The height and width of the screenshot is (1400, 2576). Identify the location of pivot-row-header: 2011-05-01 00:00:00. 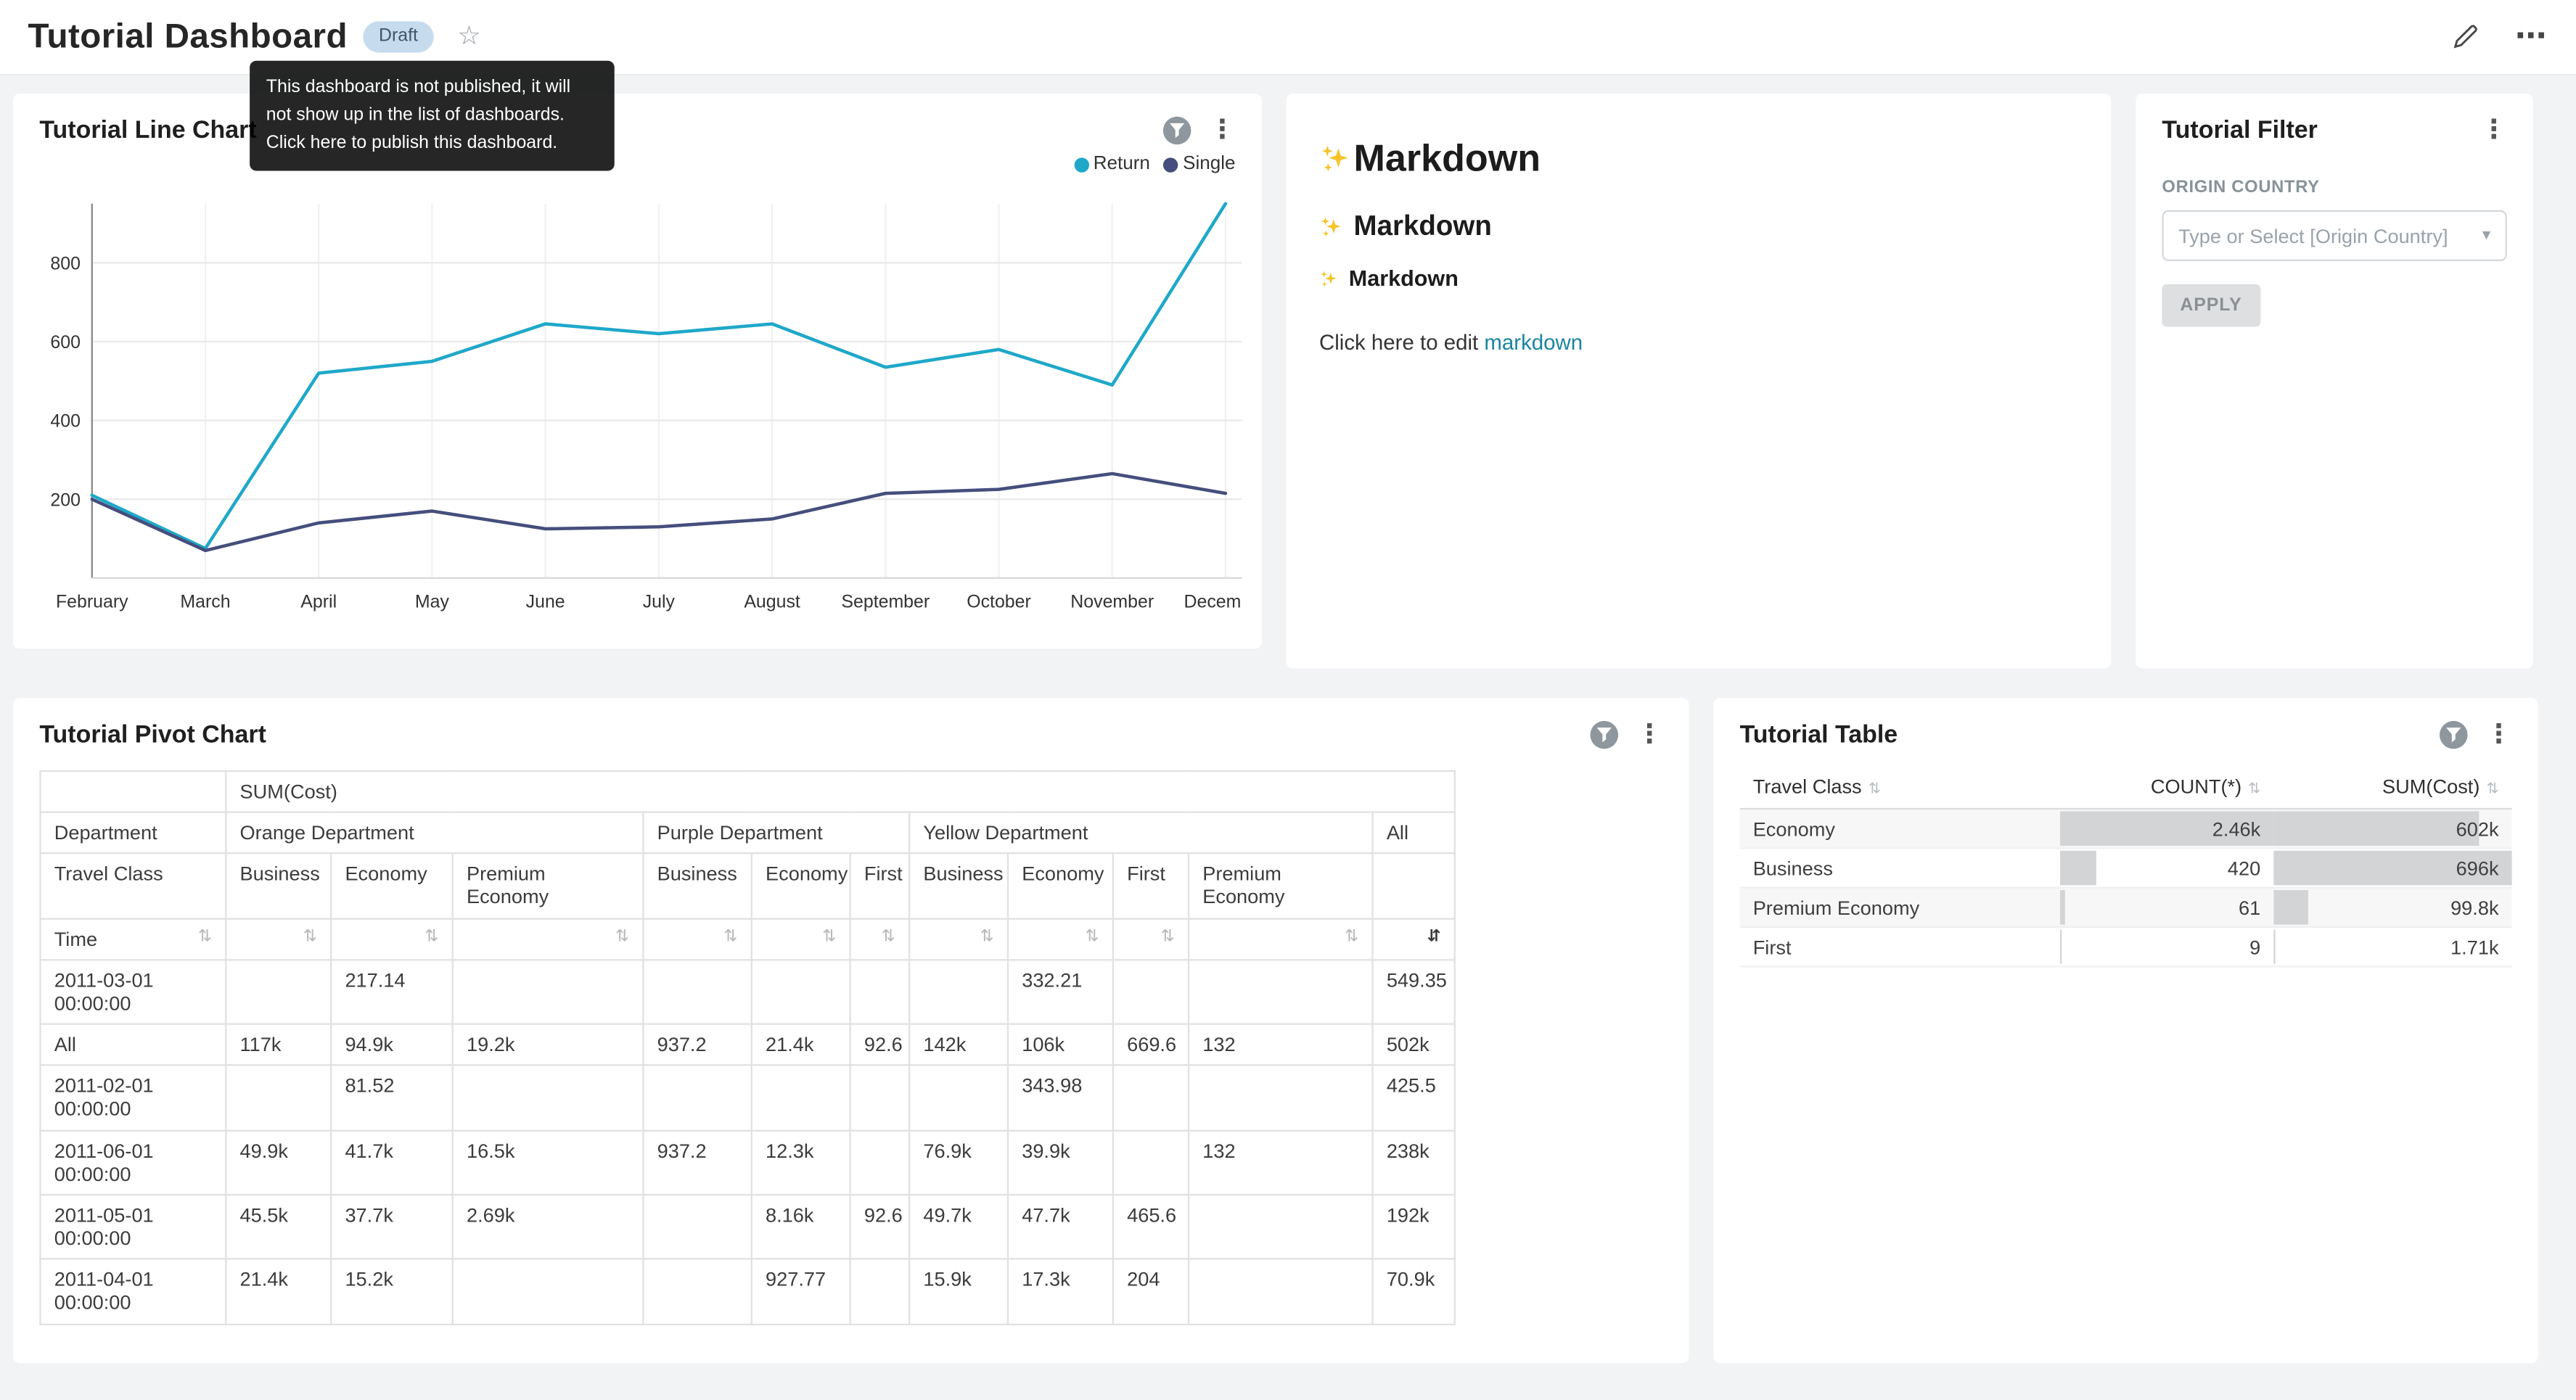
(133, 1226).